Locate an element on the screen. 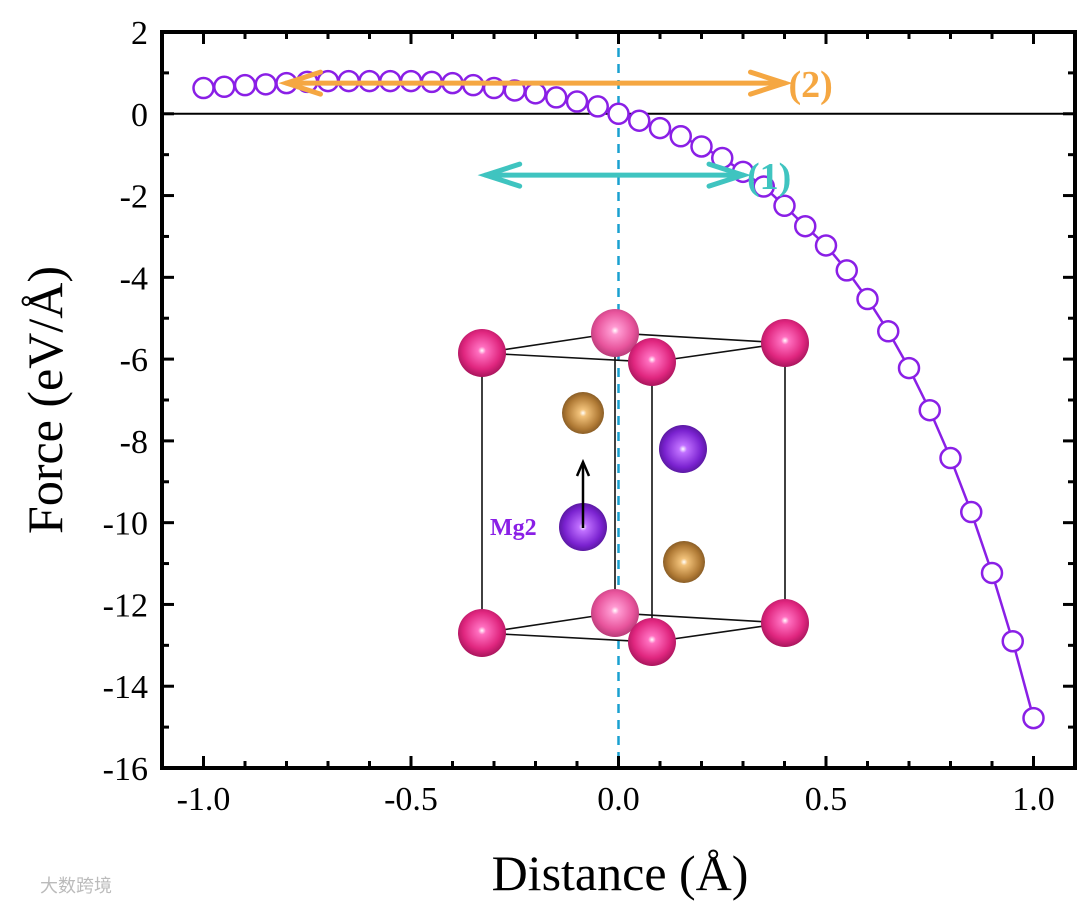 This screenshot has width=1080, height=905. x-axis-label: Distance (Å) is located at coordinates (620, 873).